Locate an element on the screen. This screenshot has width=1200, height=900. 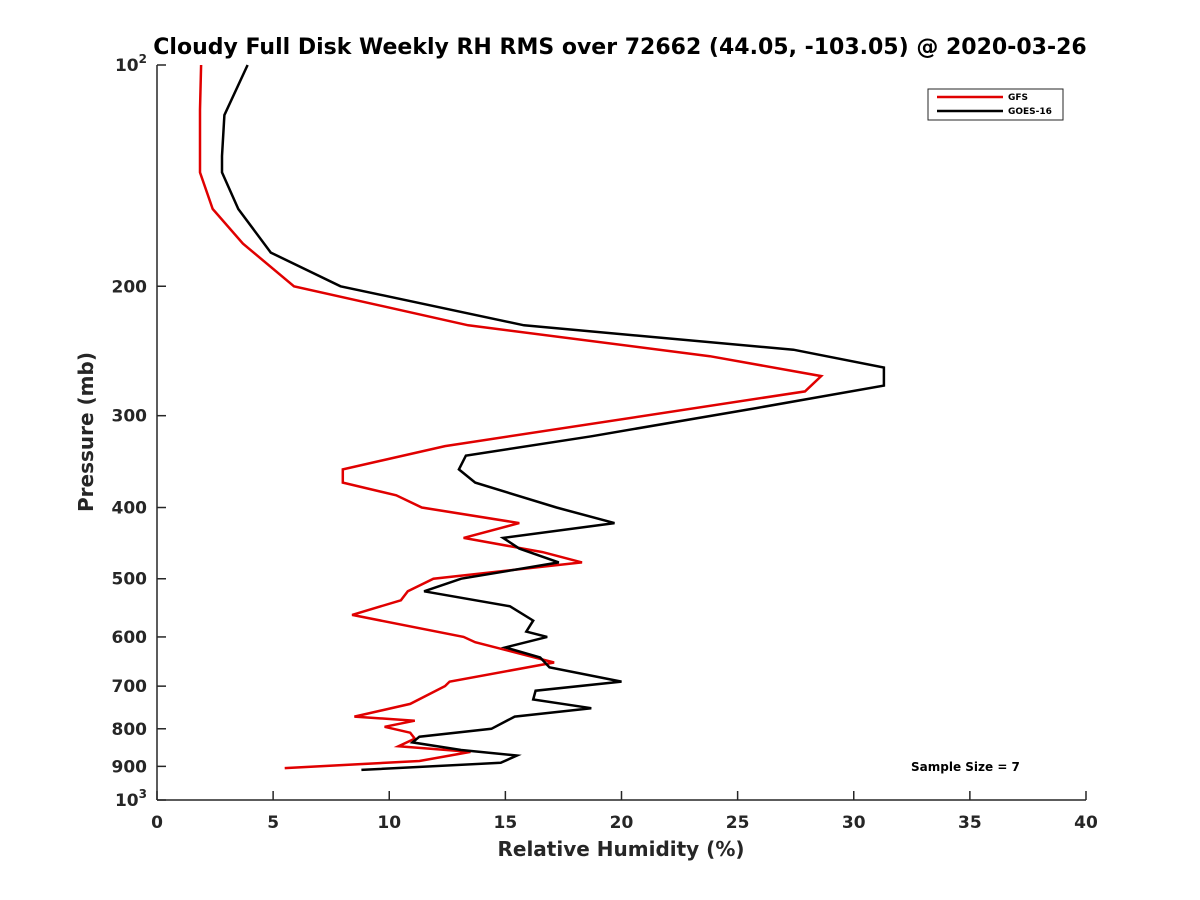
y-tick-label: 700 is located at coordinates (130, 687).